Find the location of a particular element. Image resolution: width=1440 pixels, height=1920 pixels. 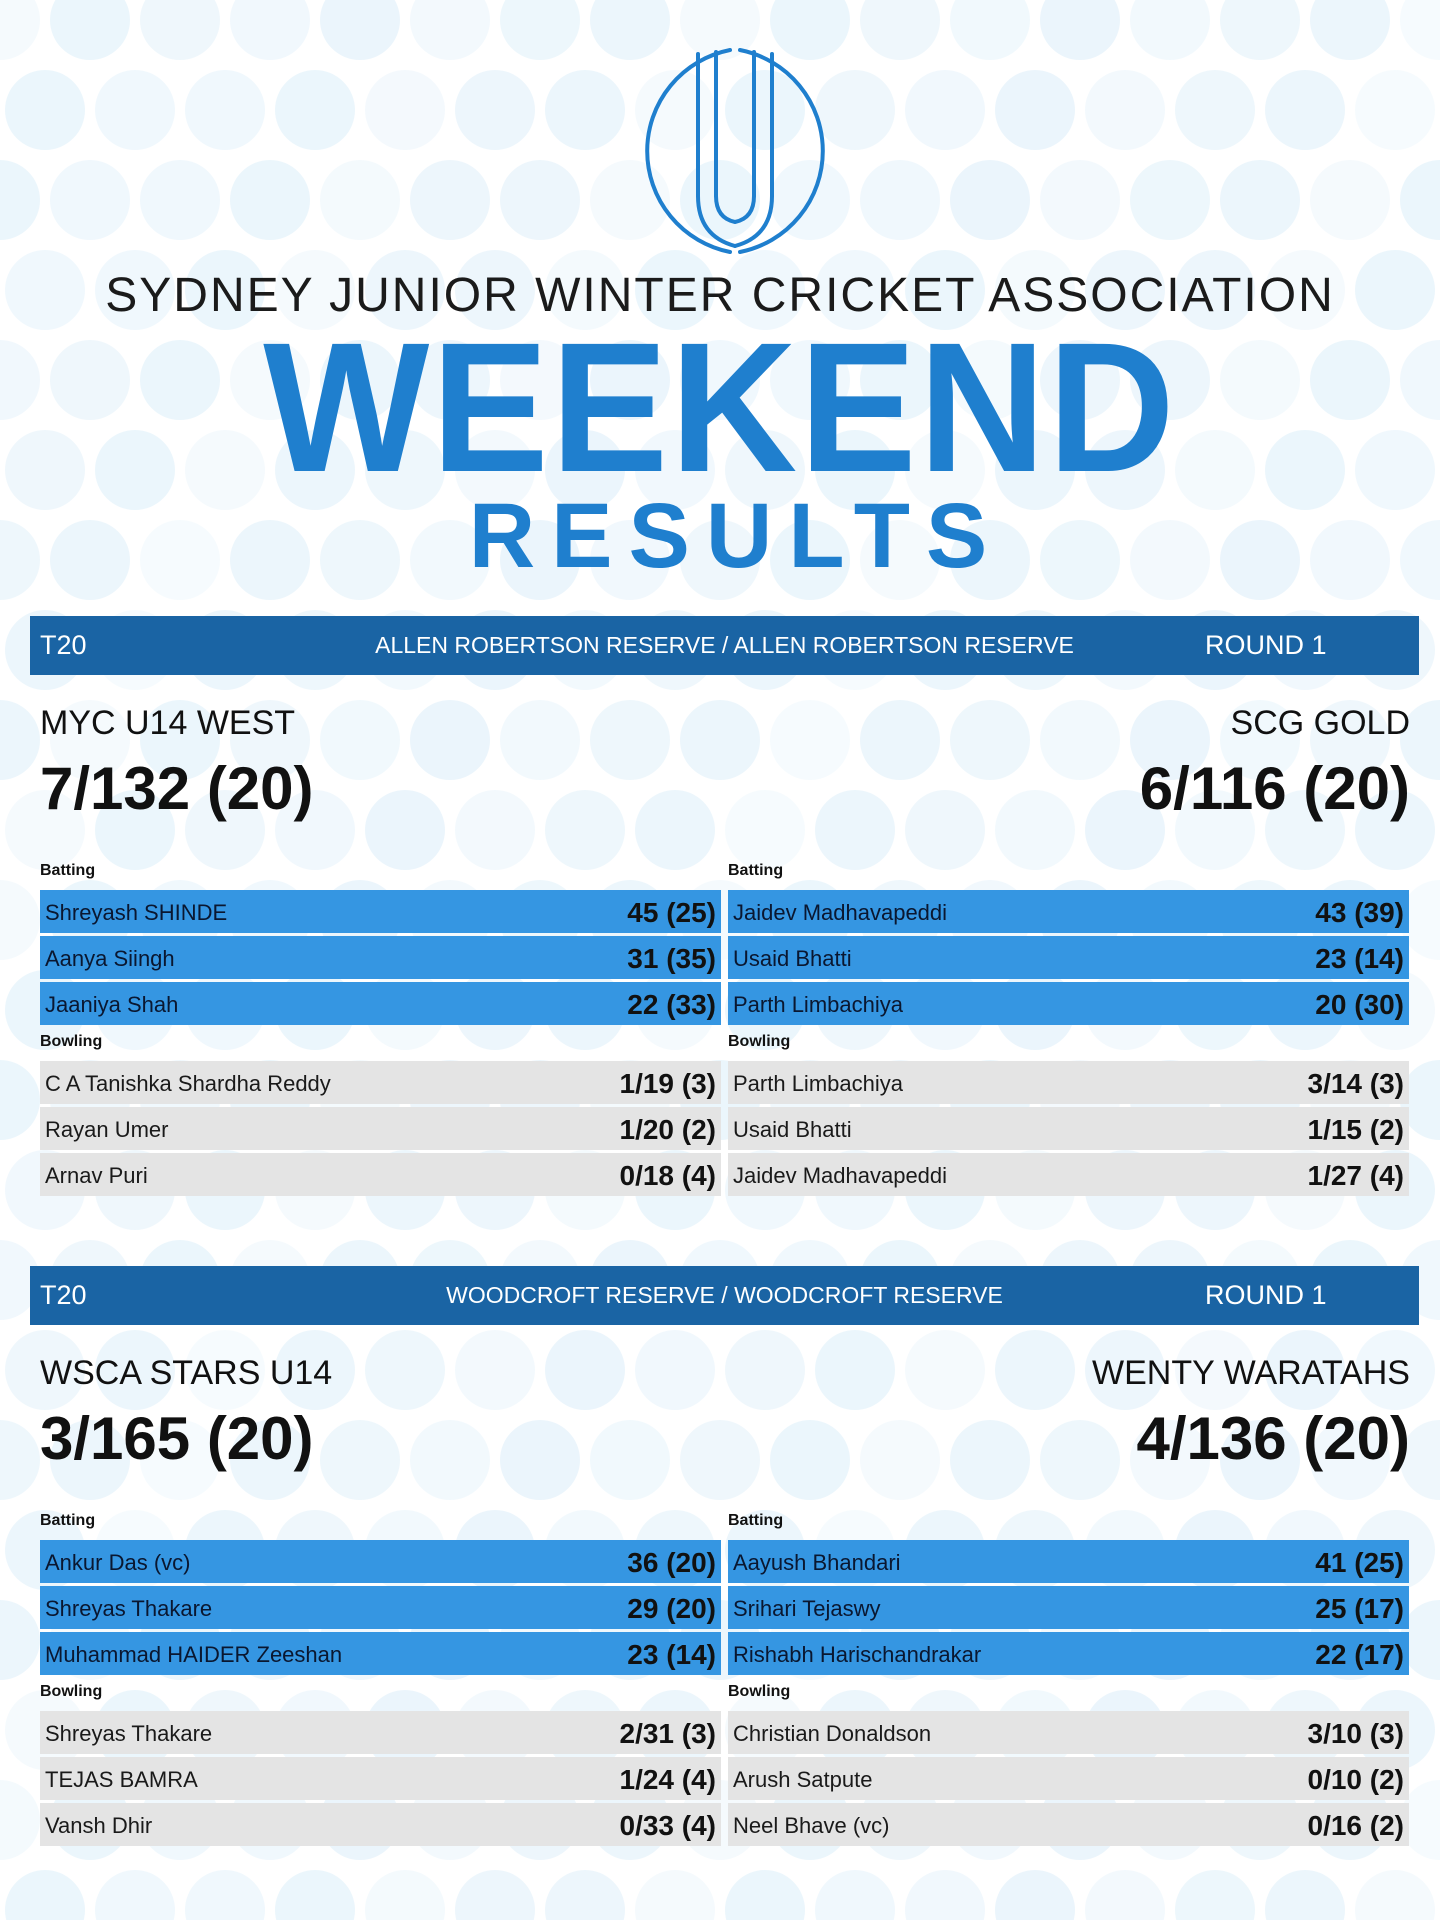

team-right-name: WENTY WARATAHS is located at coordinates (1251, 1373).